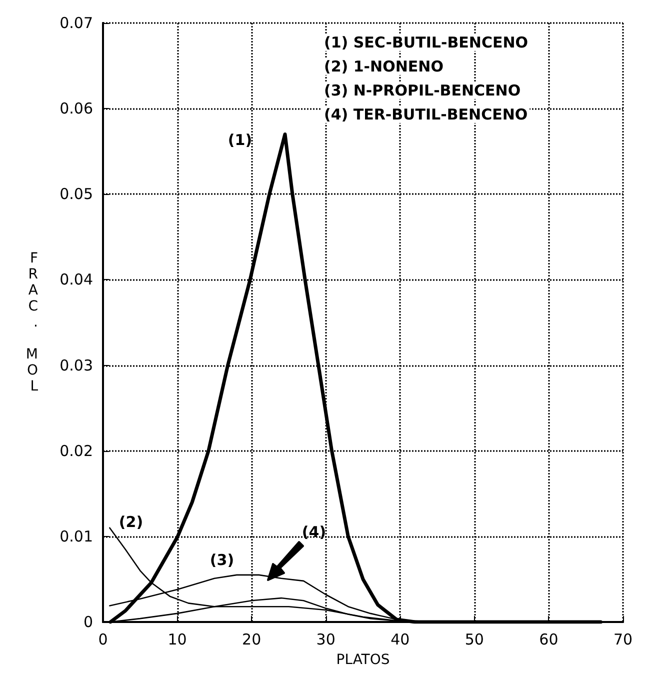 This screenshot has height=684, width=647. Describe the element at coordinates (252, 639) in the screenshot. I see `x-tick-label: 20` at that location.